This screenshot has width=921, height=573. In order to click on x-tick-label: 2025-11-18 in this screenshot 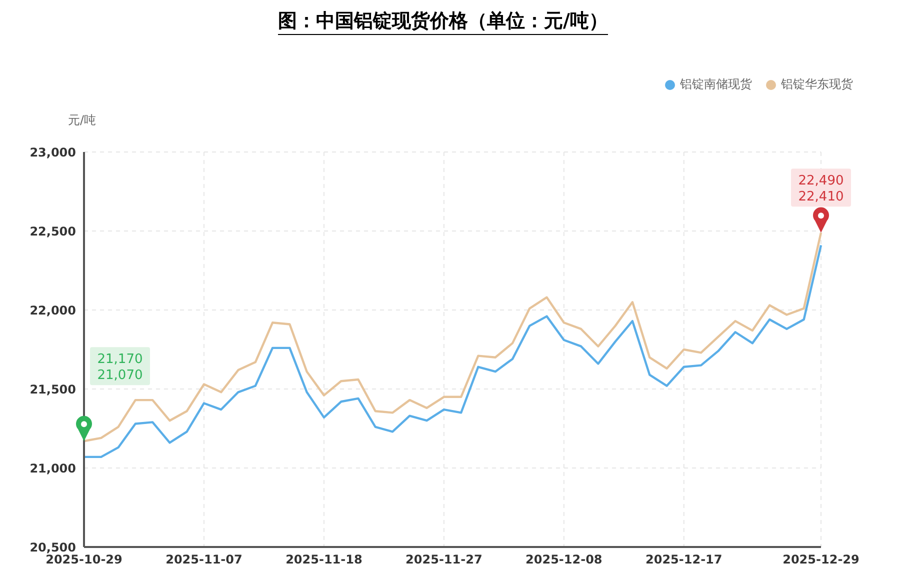, I will do `click(324, 559)`.